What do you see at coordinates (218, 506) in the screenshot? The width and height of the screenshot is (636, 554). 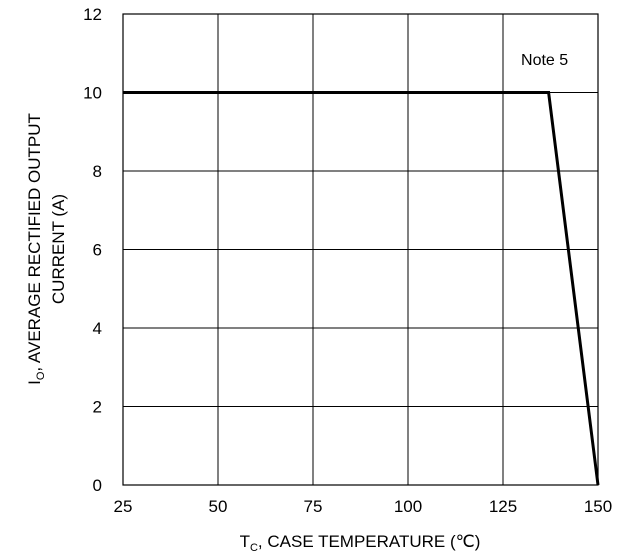 I see `x-tick-label: 50` at bounding box center [218, 506].